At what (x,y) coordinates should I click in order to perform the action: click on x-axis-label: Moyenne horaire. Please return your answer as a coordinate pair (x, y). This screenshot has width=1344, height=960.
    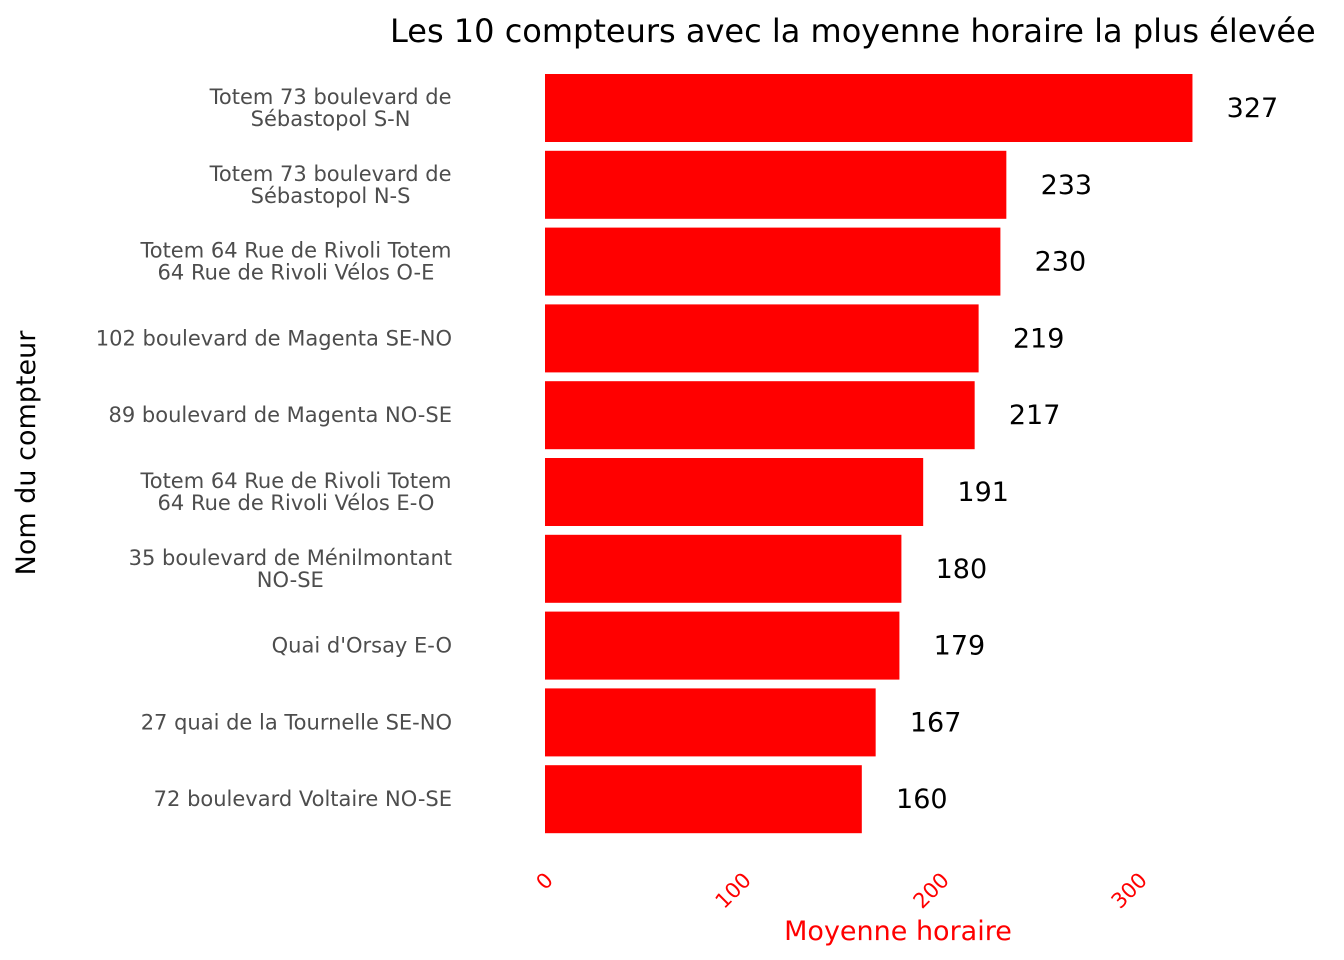
    Looking at the image, I should click on (898, 931).